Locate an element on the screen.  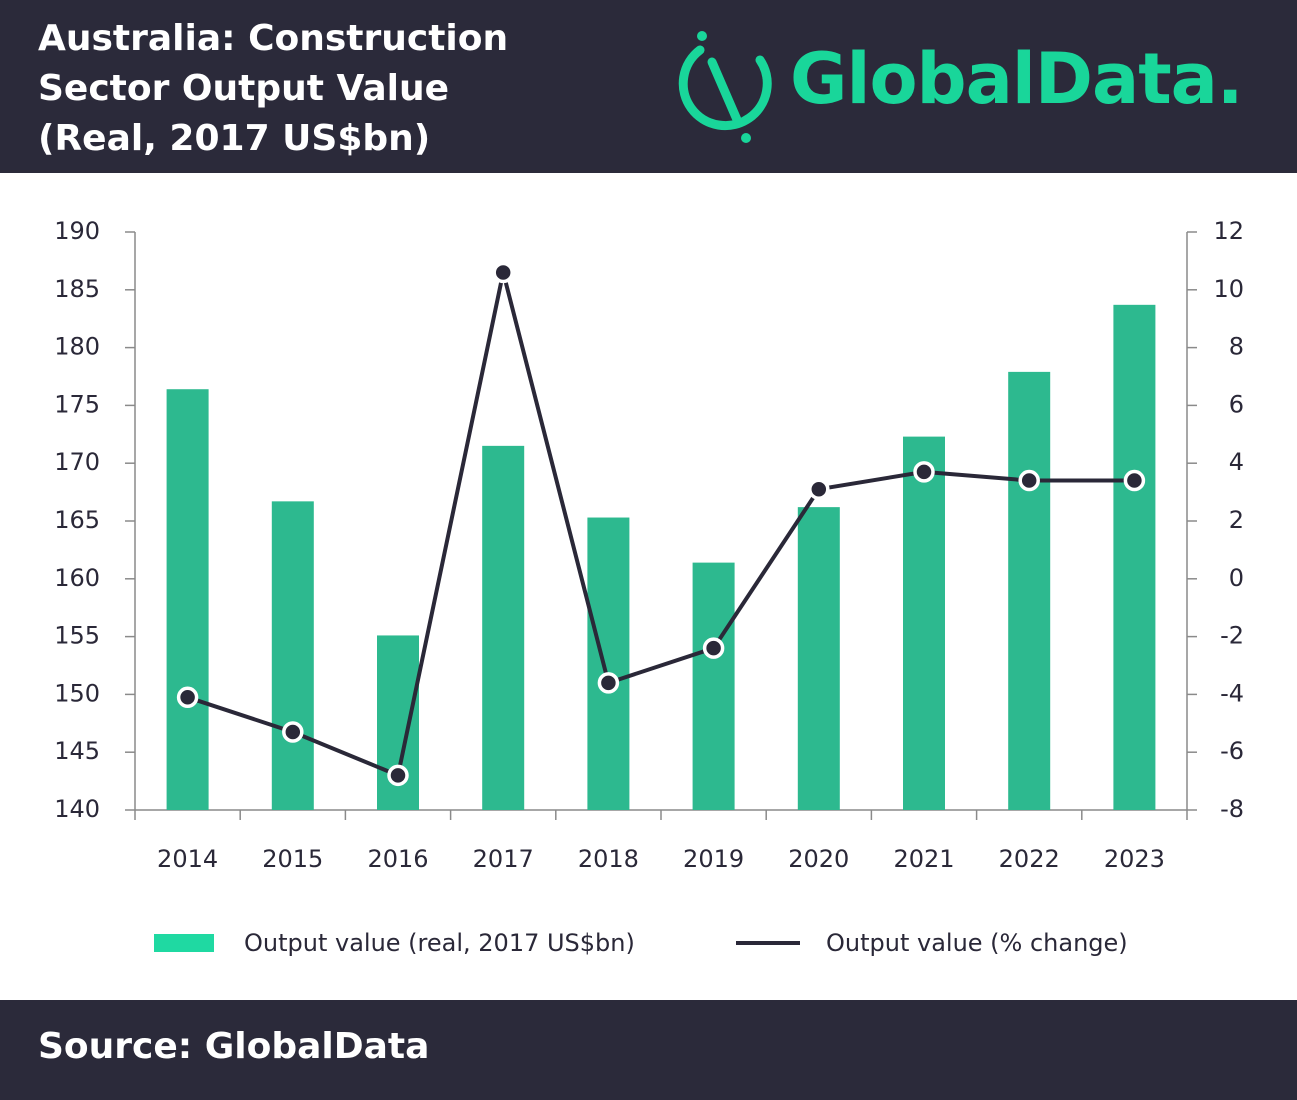
x-tick-label: 2016 is located at coordinates (397, 859).